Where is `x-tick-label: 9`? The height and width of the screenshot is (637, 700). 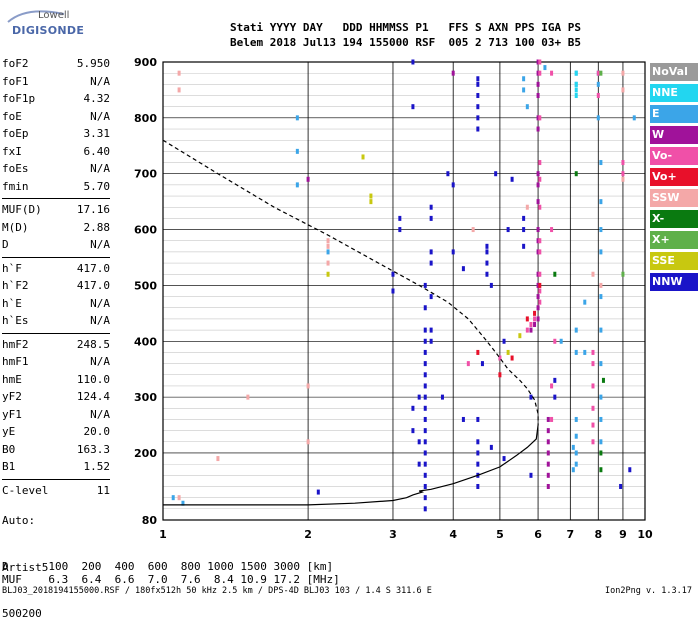 x-tick-label: 9 is located at coordinates (623, 534).